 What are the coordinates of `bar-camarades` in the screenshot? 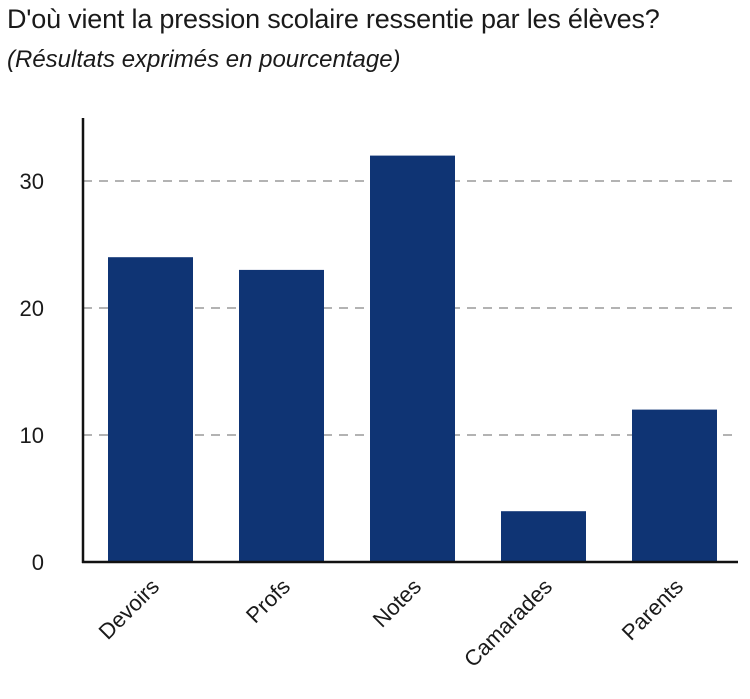 It's located at (543, 536).